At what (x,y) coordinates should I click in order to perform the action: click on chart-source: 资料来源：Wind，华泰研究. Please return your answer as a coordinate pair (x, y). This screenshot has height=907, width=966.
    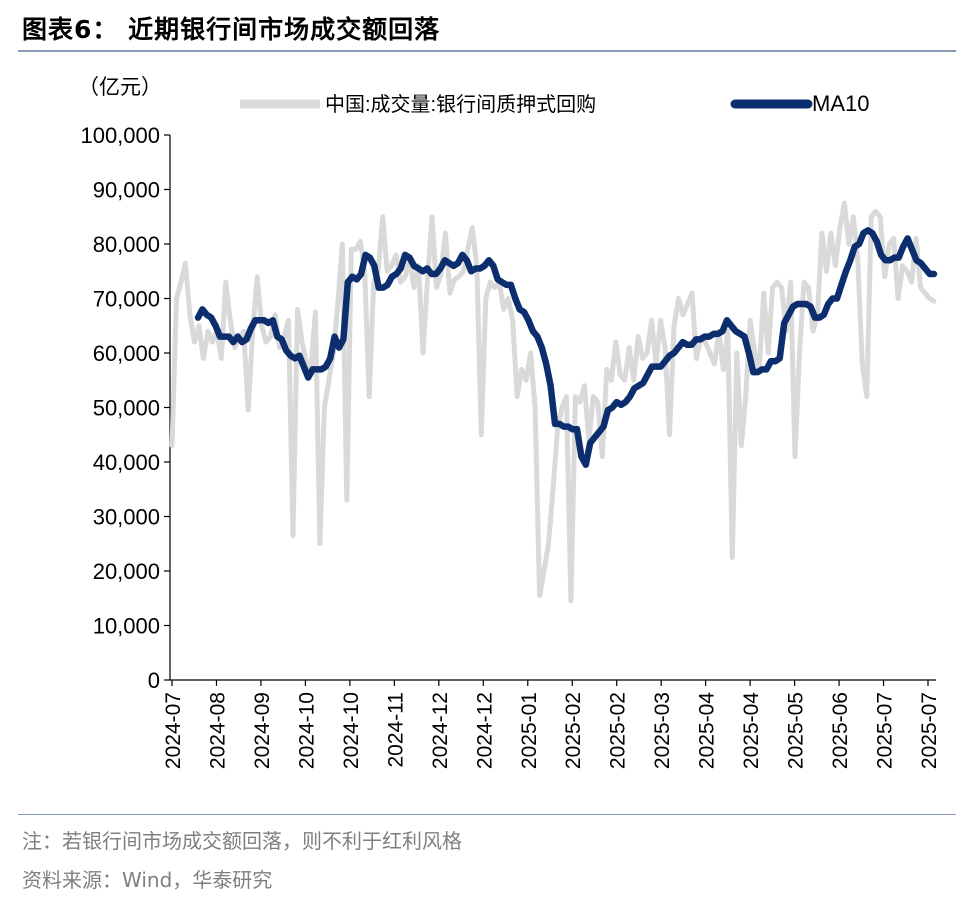
    Looking at the image, I should click on (147, 880).